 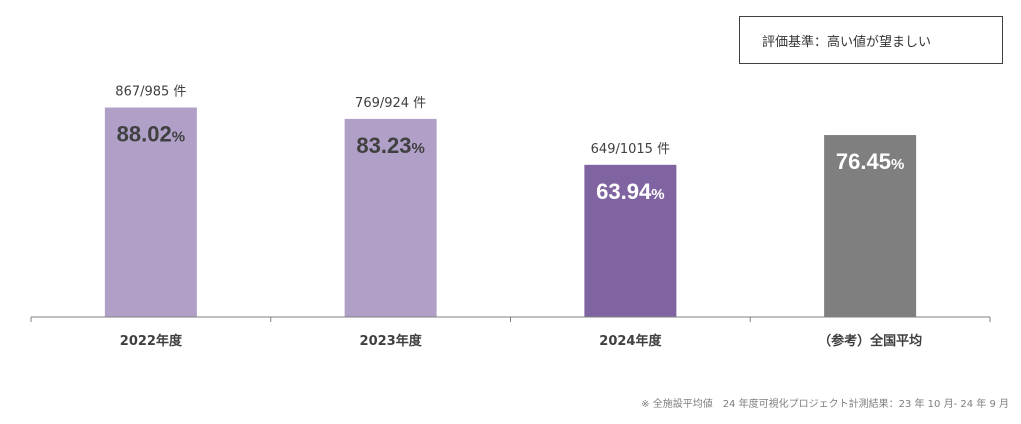 I want to click on bar-value-number: 83.23, so click(x=383, y=145).